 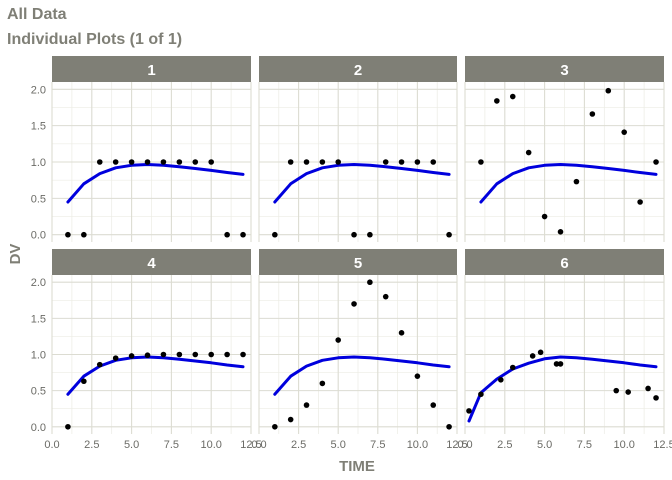 What do you see at coordinates (357, 466) in the screenshot?
I see `x-axis-title: TIME` at bounding box center [357, 466].